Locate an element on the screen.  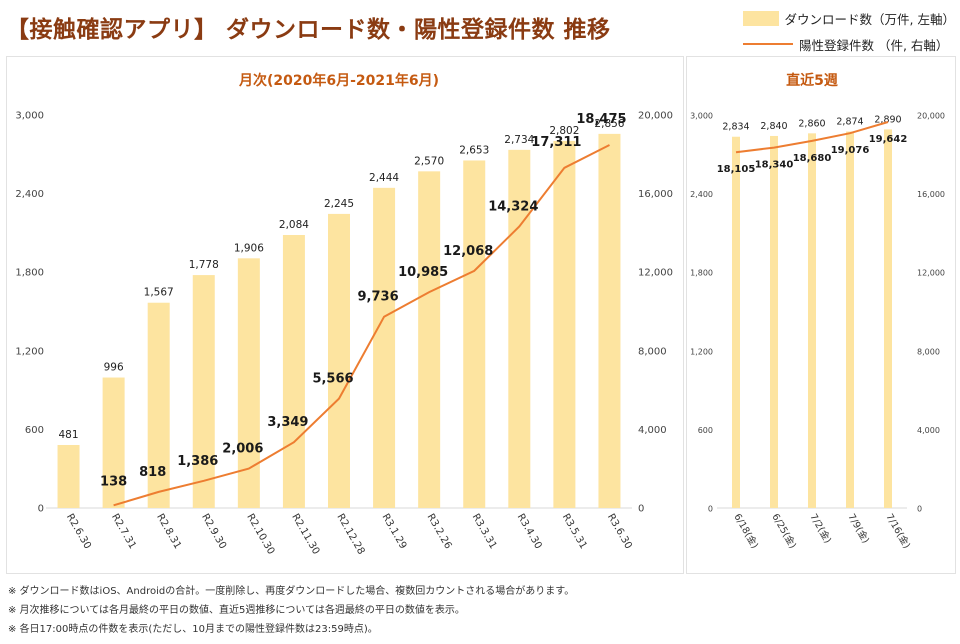
line-data-label: 12,068 is located at coordinates (468, 251).